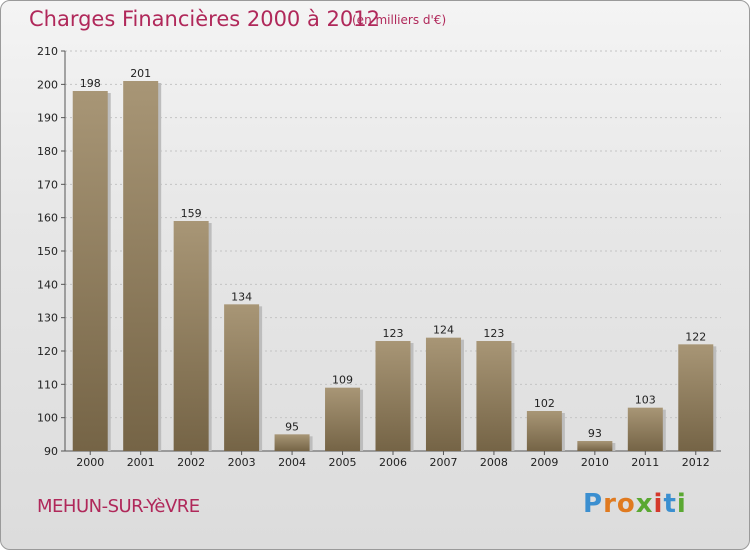  I want to click on logo-letter: x, so click(644, 504).